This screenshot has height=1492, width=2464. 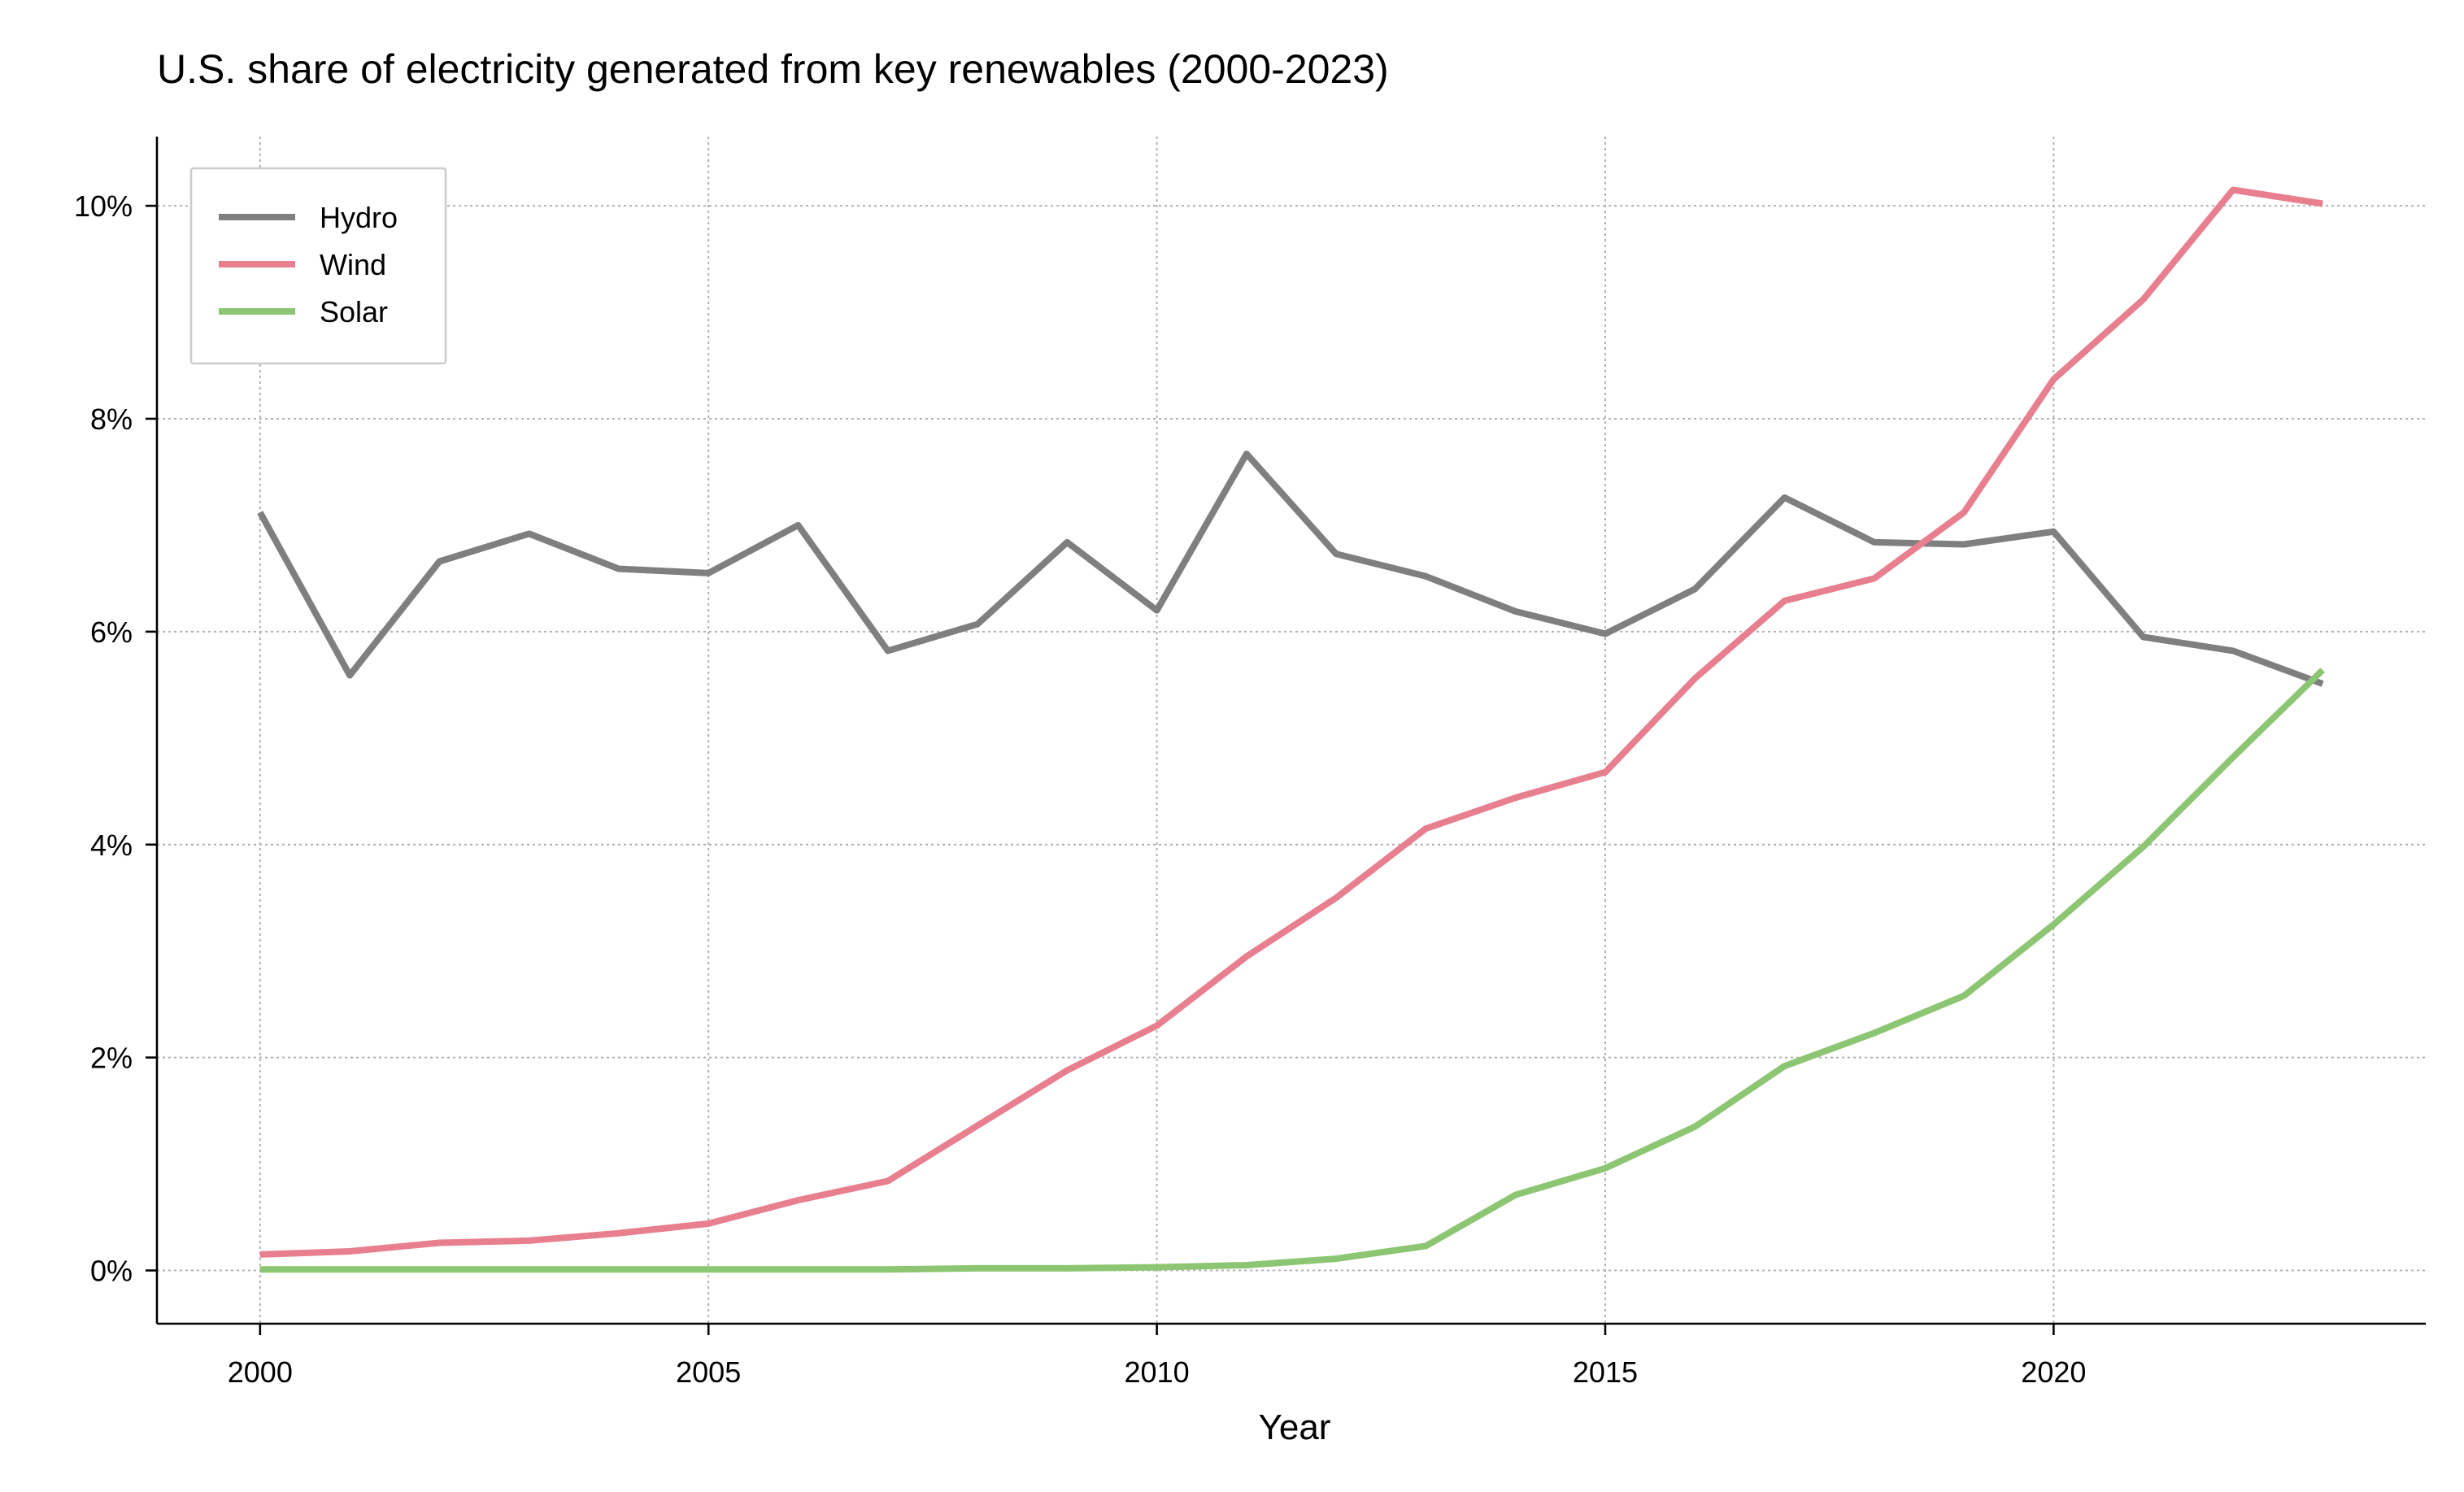 I want to click on legend-label-wind: Wind, so click(x=353, y=264).